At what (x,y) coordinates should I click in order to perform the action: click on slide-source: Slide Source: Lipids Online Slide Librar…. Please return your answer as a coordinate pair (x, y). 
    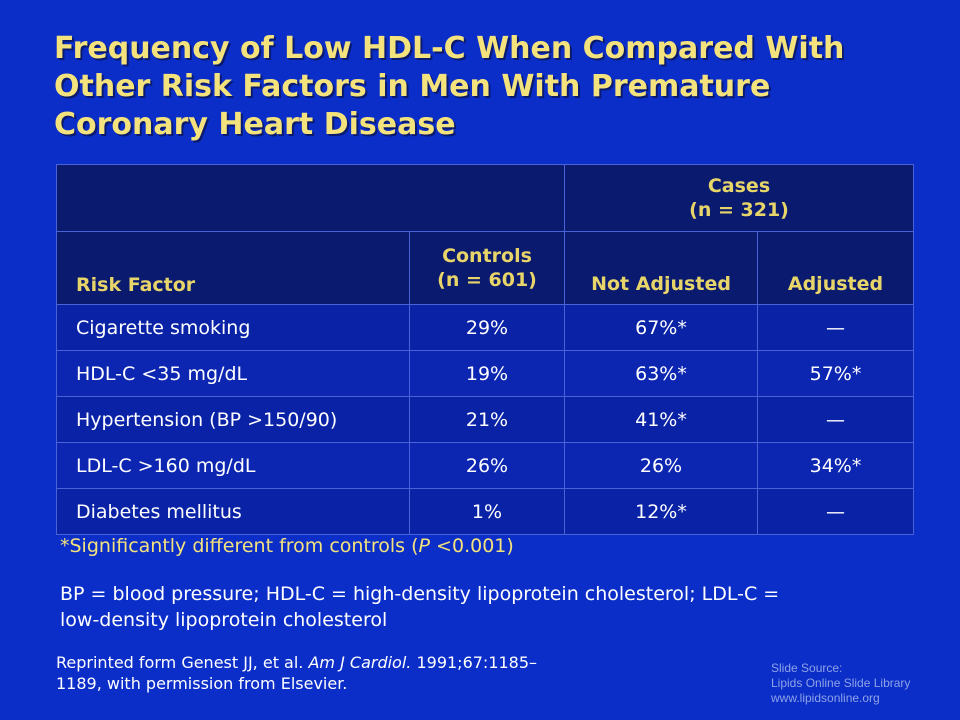
    Looking at the image, I should click on (840, 683).